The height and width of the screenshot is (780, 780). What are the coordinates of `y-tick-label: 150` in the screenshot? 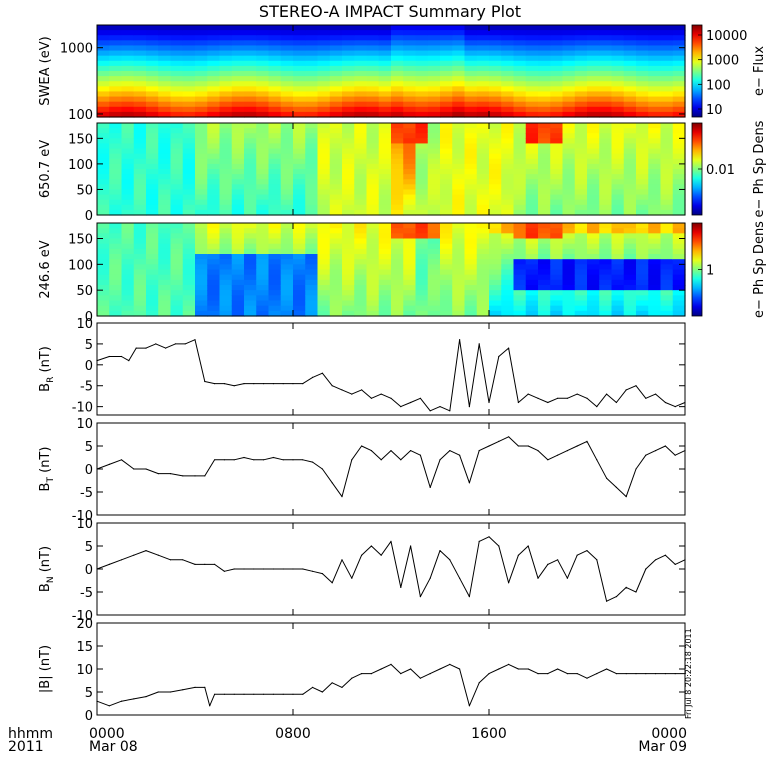 It's located at (80, 240).